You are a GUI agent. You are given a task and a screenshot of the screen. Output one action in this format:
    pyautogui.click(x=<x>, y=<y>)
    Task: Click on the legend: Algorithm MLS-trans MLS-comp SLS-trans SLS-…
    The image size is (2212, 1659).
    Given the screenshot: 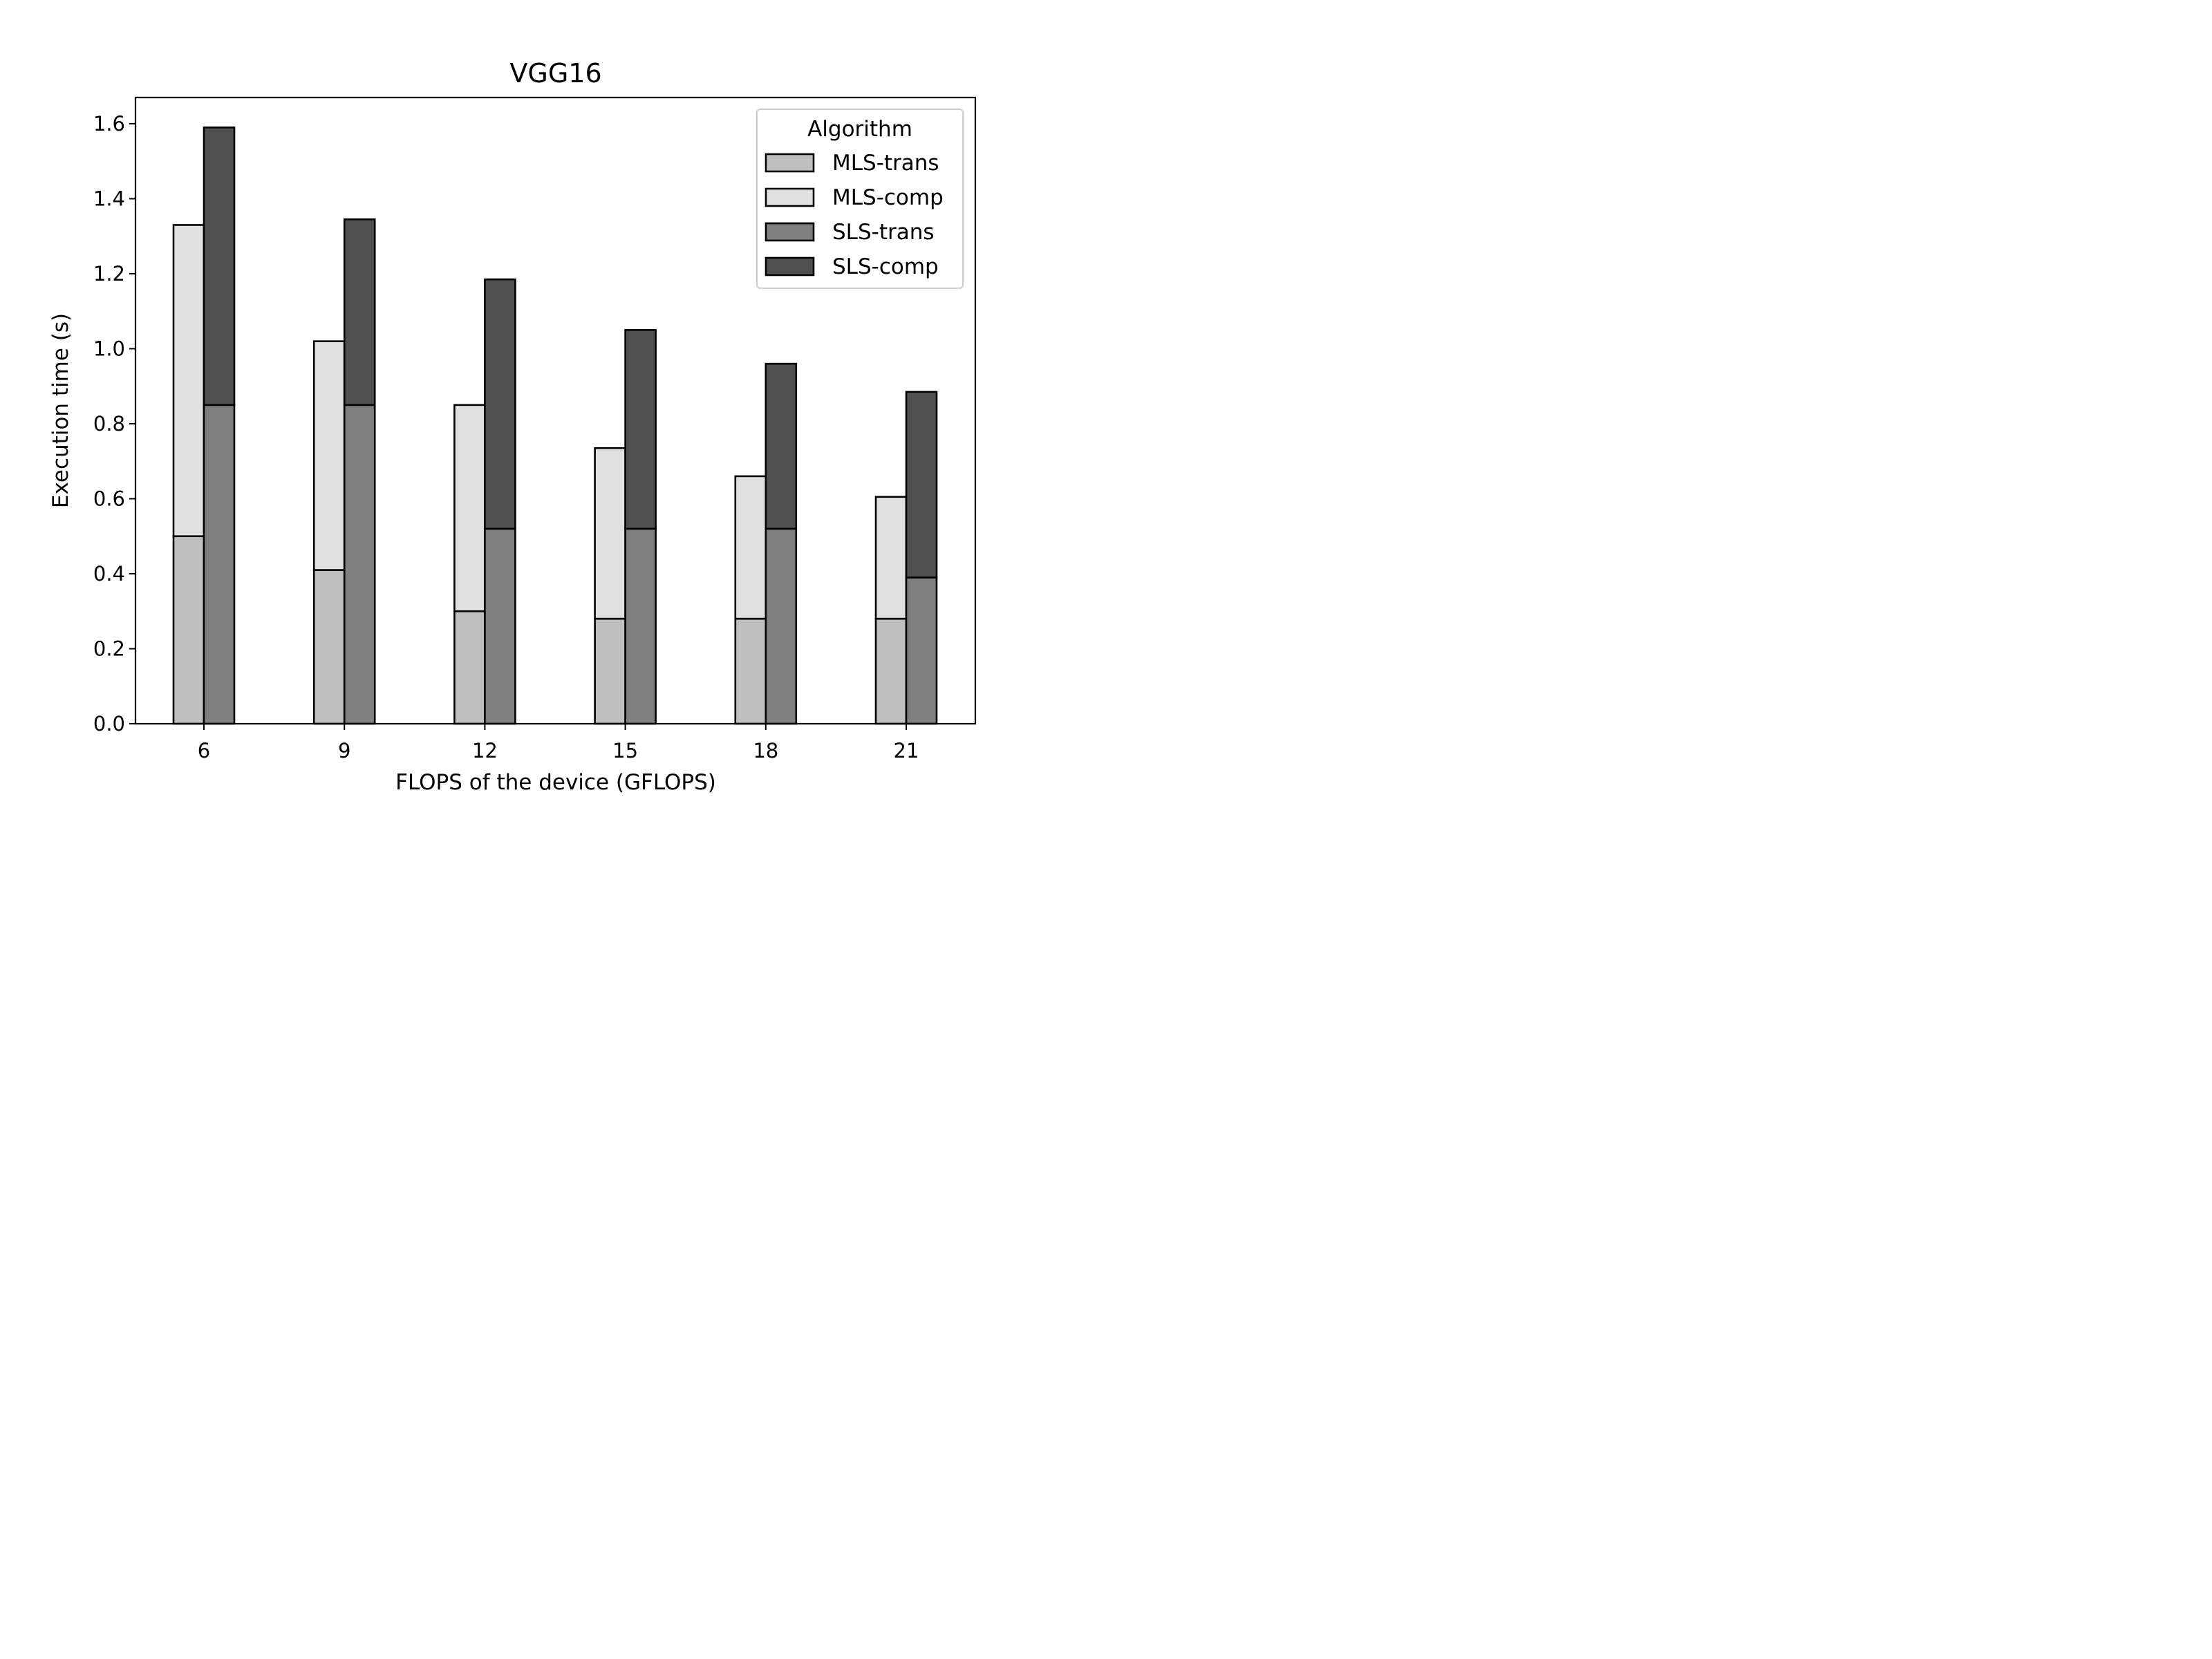 What is the action you would take?
    pyautogui.click(x=860, y=199)
    